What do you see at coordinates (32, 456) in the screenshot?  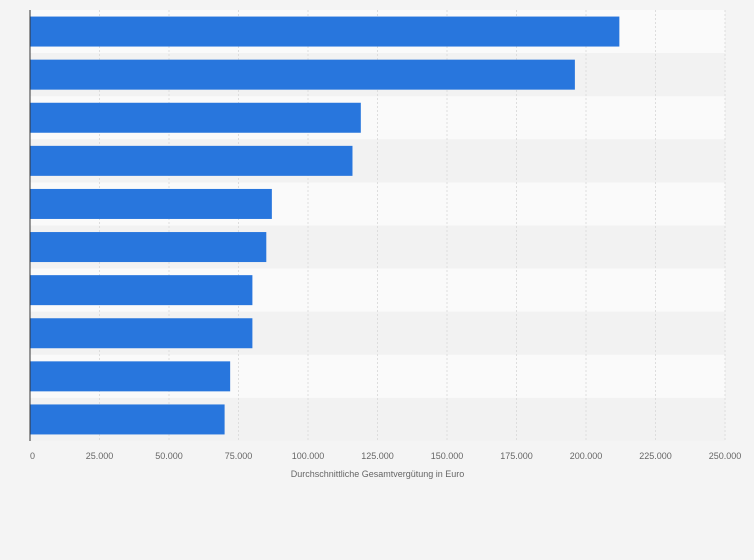 I see `x-tick-label: 0` at bounding box center [32, 456].